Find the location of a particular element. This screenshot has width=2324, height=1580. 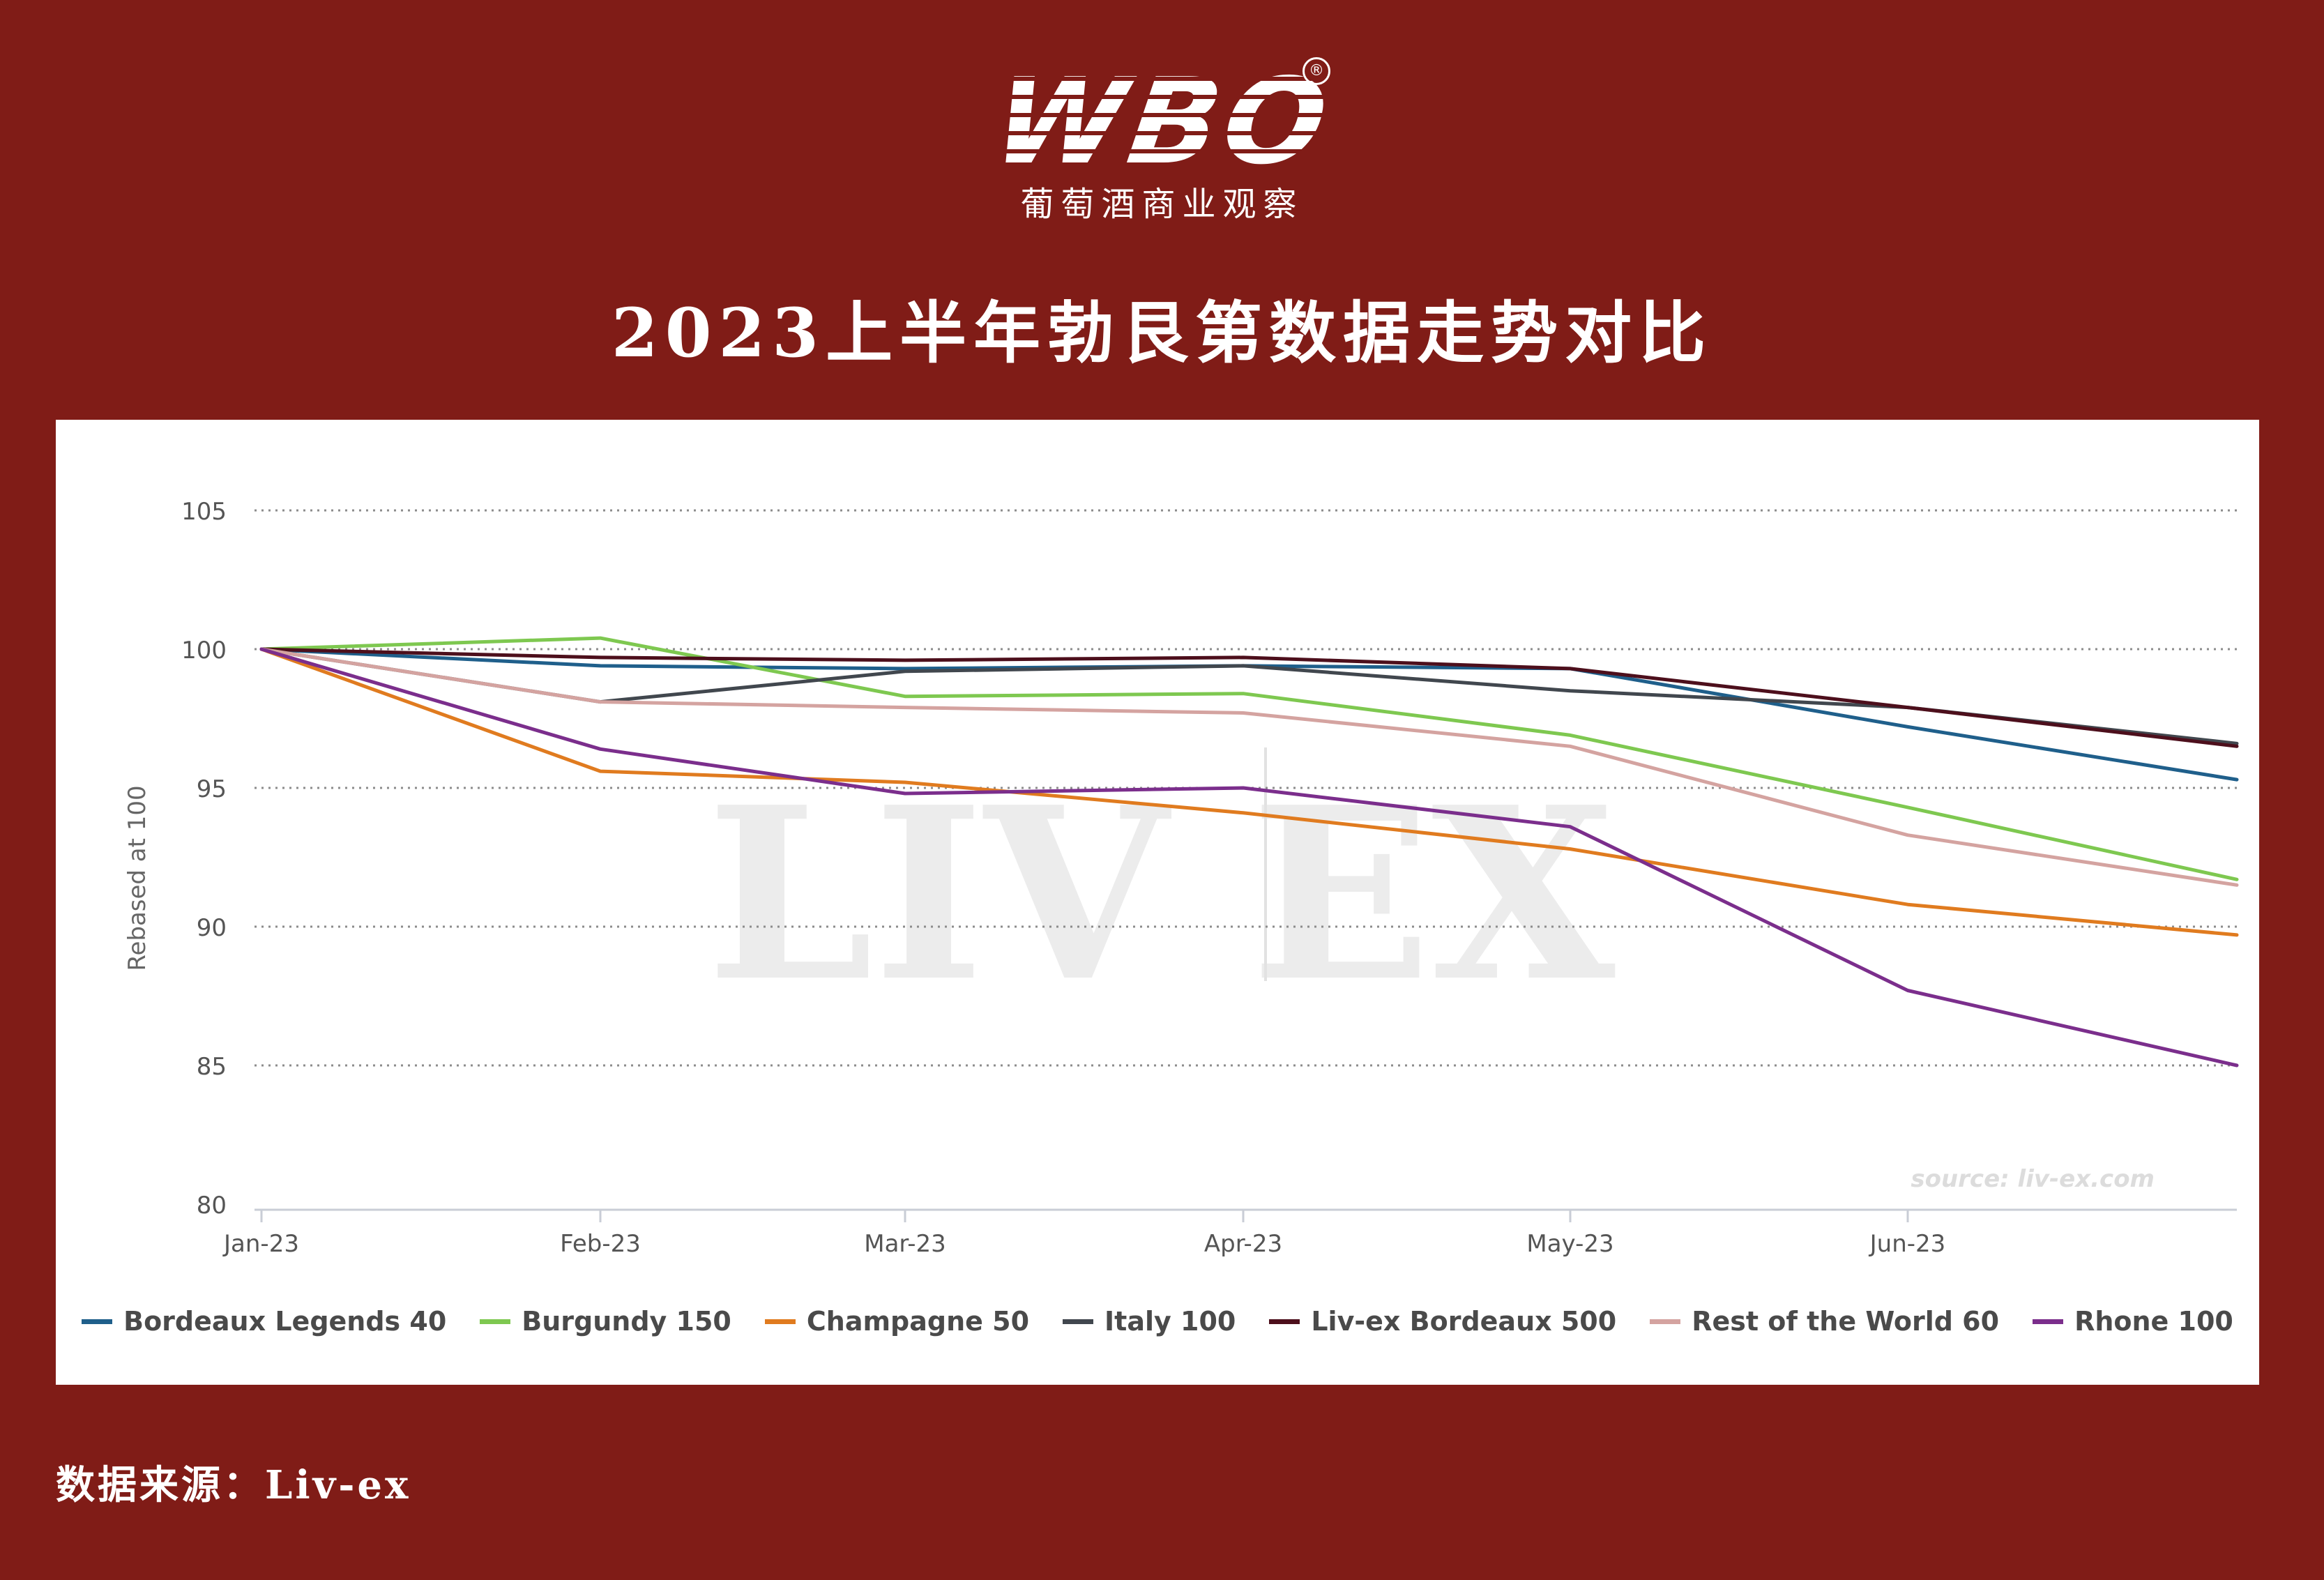

legend-item: Burgundy 150 is located at coordinates (605, 1321).